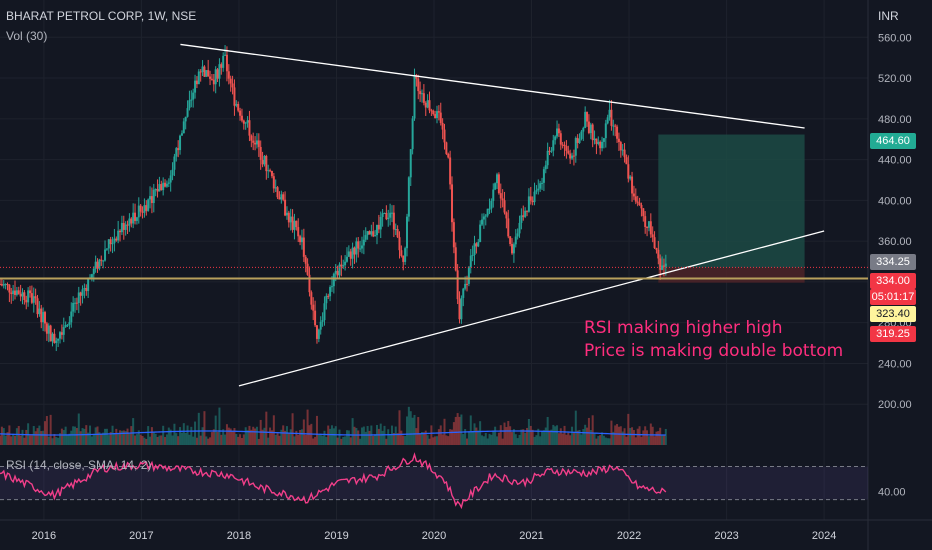  Describe the element at coordinates (893, 334) in the screenshot. I see `stop-price-badge: 319.25` at that location.